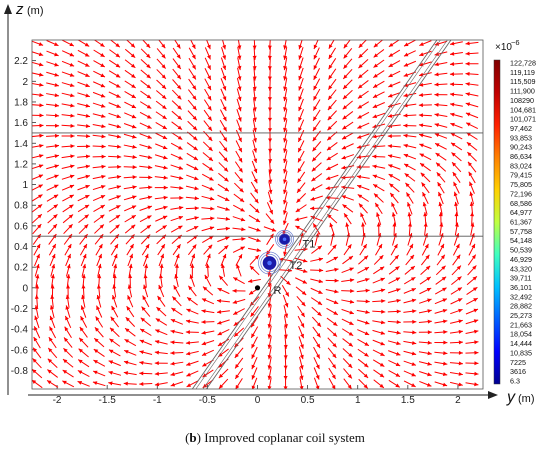 This screenshot has width=550, height=456. Describe the element at coordinates (21, 164) in the screenshot. I see `y-tick-label: 1.2` at that location.